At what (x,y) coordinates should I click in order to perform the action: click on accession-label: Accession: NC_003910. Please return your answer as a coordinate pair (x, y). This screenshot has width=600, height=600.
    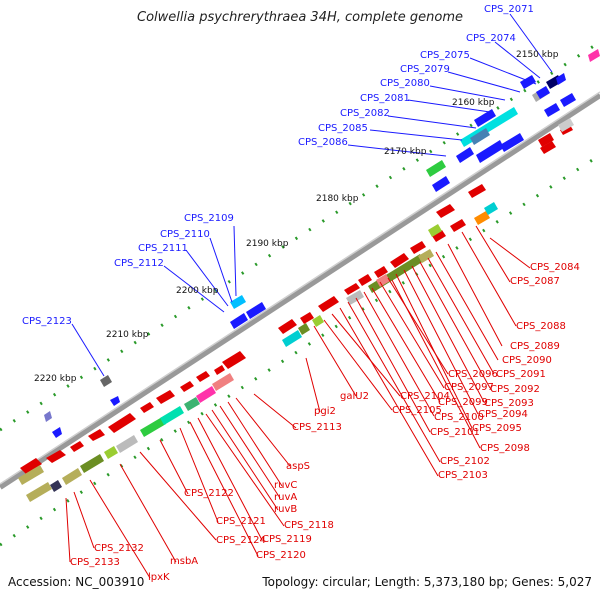
    Looking at the image, I should click on (76, 582).